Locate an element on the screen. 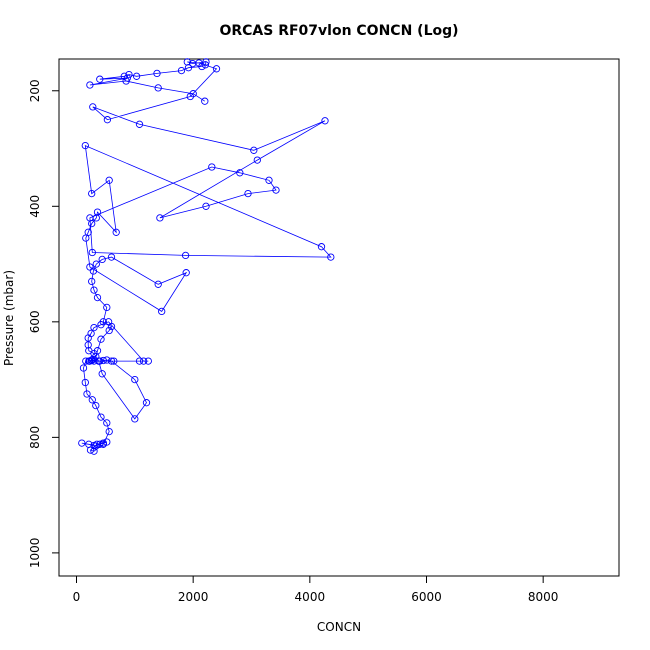  chart-title: ORCAS RF07vlon CONCN (Log) is located at coordinates (338, 31).